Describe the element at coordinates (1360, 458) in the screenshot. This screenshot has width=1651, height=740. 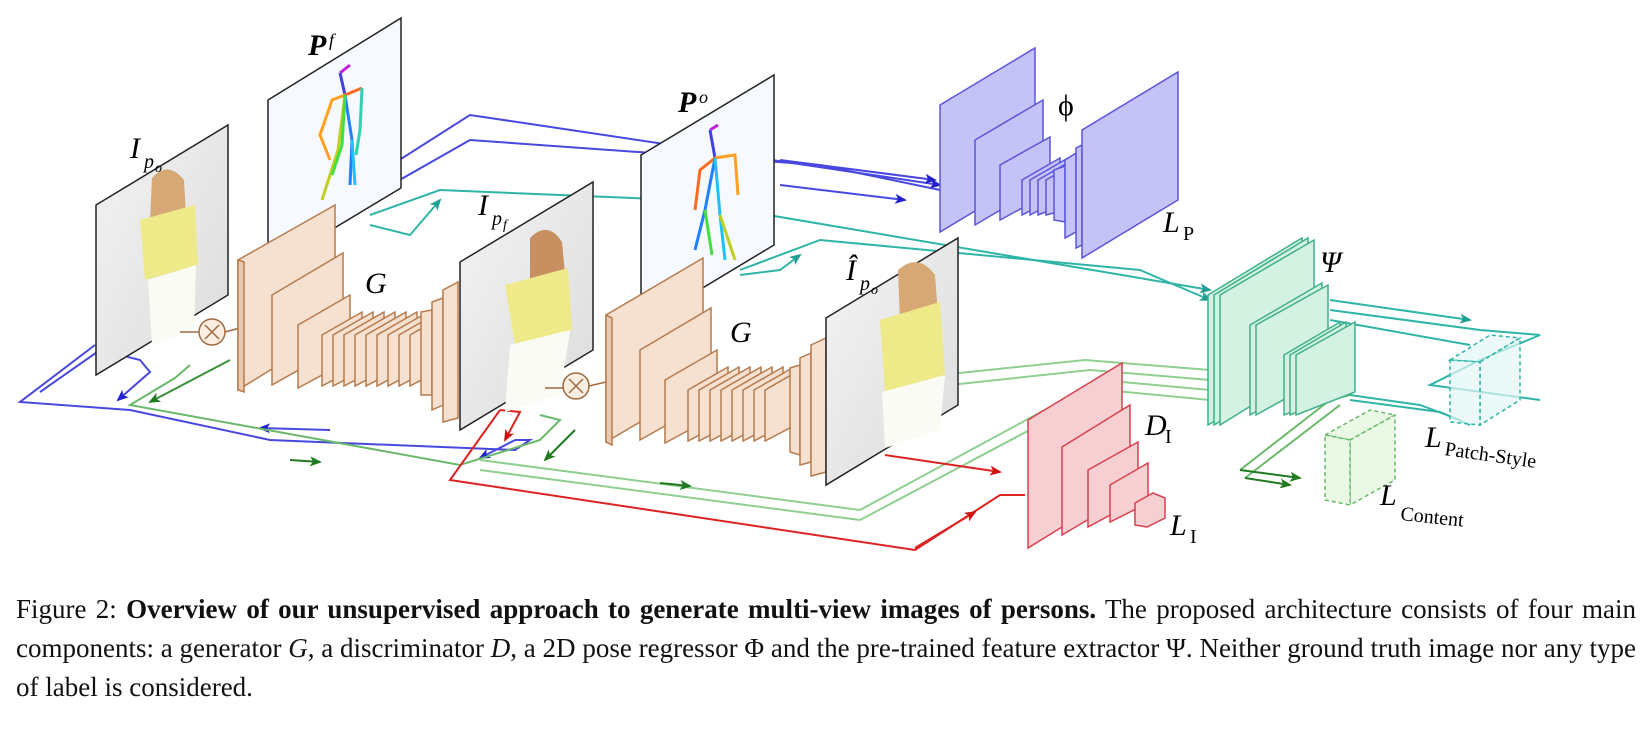
I see `content-cube` at that location.